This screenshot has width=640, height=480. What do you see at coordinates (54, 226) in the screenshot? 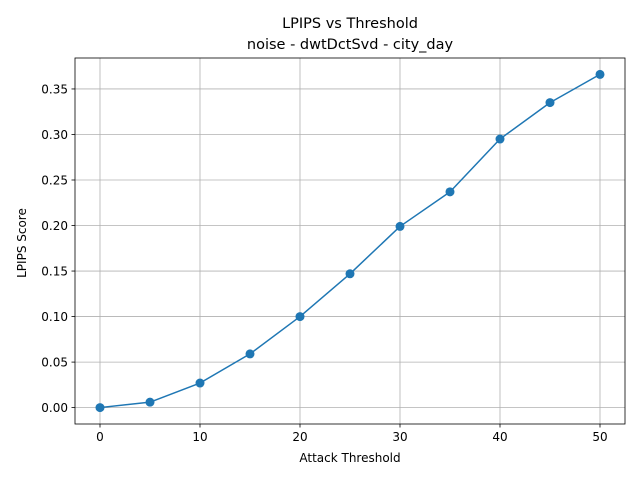
I see `y-tick-label: 0.20` at bounding box center [54, 226].